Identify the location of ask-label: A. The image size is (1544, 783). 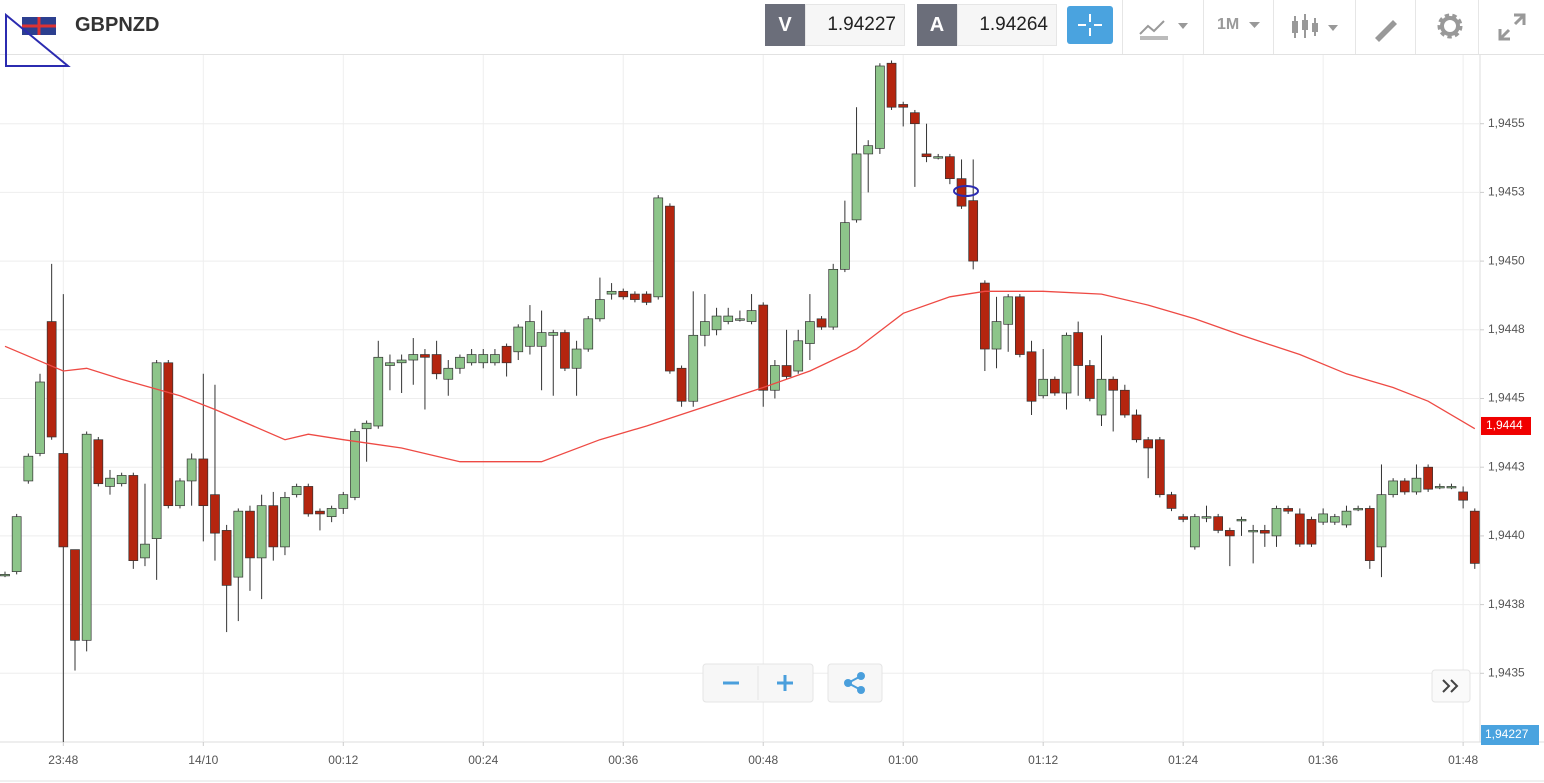
(937, 25).